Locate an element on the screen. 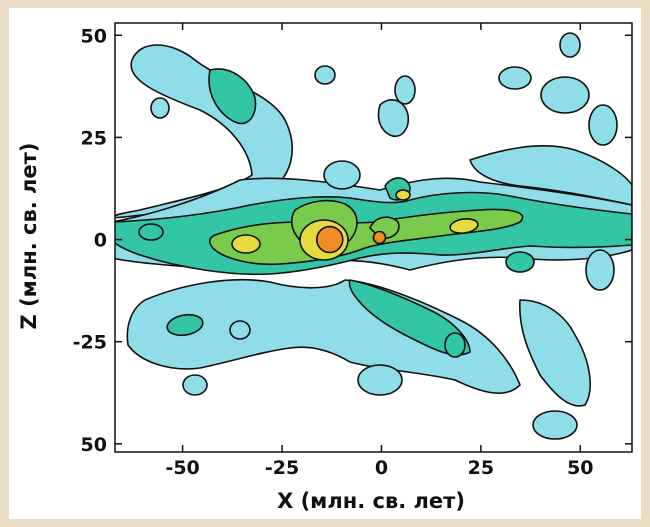 The height and width of the screenshot is (527, 650). y-tick-label: 0 is located at coordinates (100, 241).